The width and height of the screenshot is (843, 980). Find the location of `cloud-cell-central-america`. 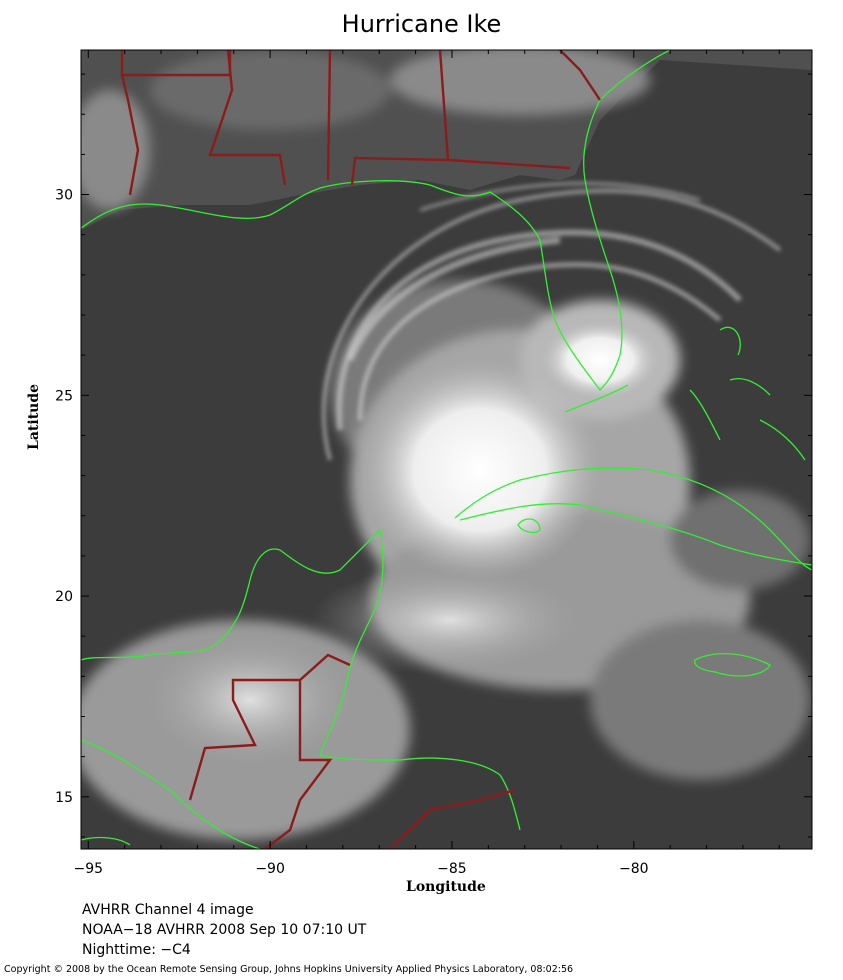

cloud-cell-central-america is located at coordinates (250, 700).